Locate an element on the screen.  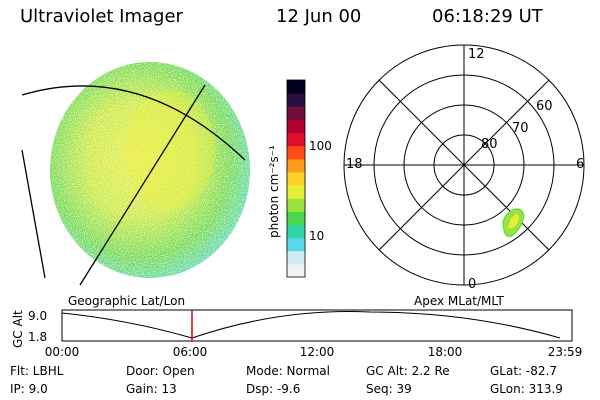
info-gain: Gain: 13 is located at coordinates (151, 389).